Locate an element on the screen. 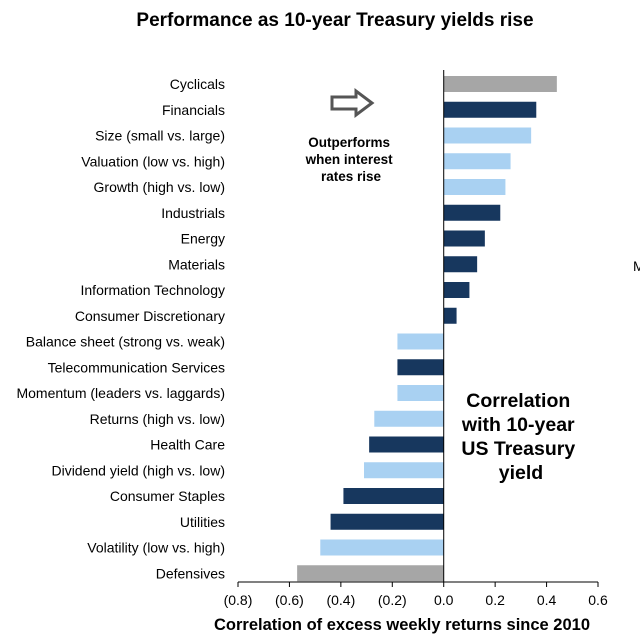  category-label-health-care: Health Care is located at coordinates (187, 445).